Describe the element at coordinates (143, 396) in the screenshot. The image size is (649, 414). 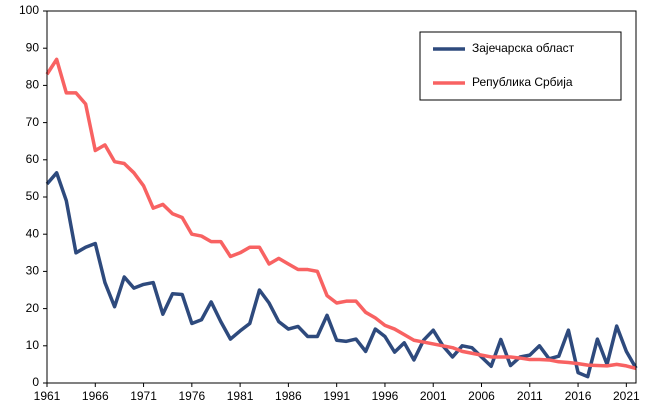
I see `x-tick-label: 1971` at that location.